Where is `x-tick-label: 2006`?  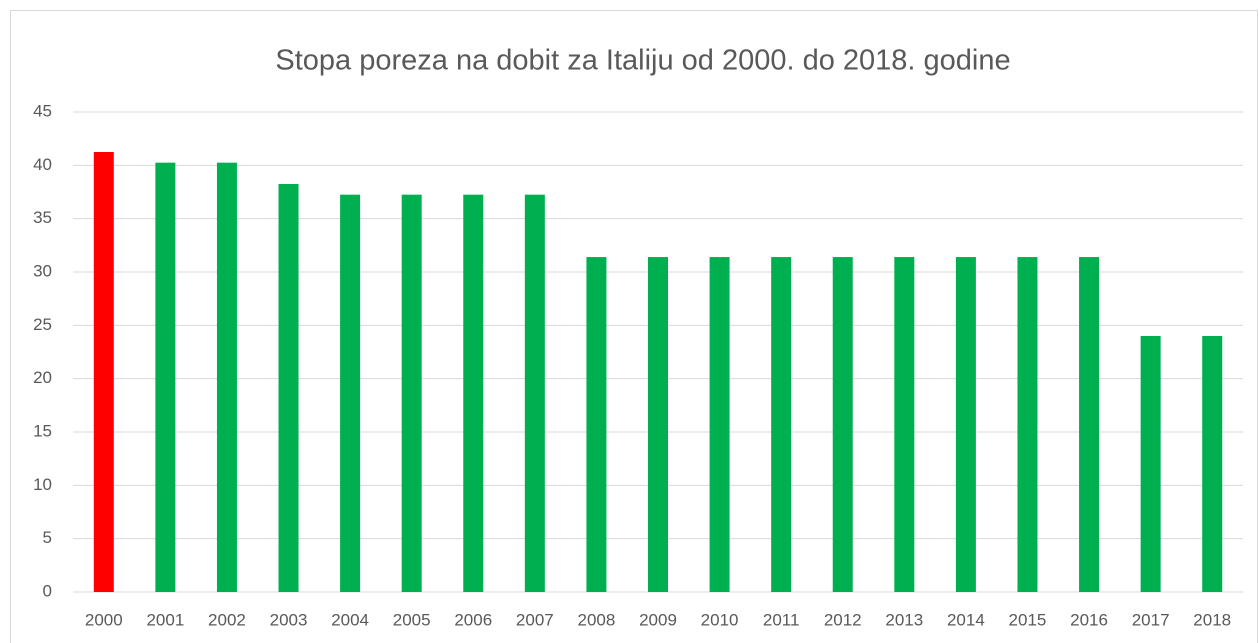
x-tick-label: 2006 is located at coordinates (473, 619).